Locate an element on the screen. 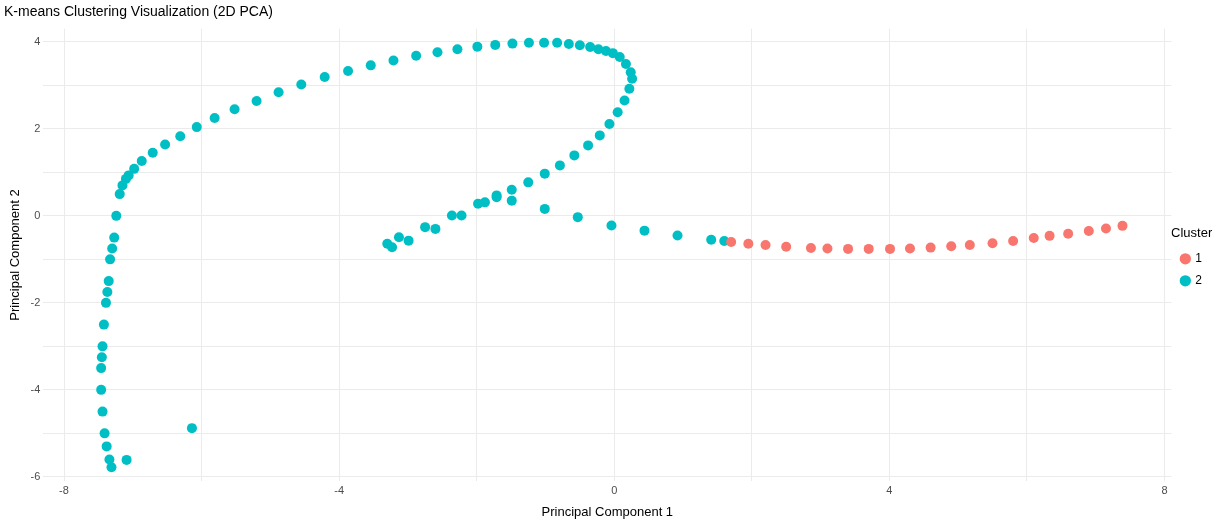 This screenshot has height=526, width=1222. y-tick-label: 2 is located at coordinates (37, 127).